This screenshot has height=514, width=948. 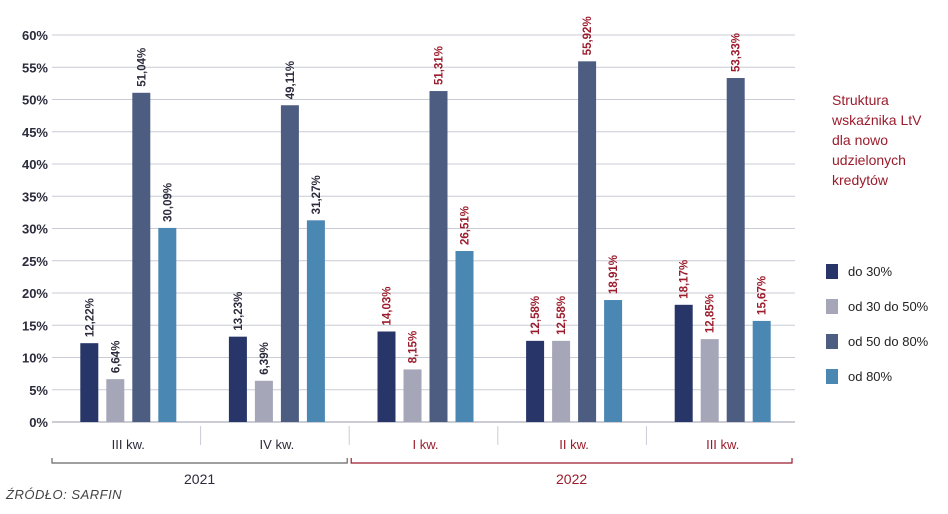 What do you see at coordinates (685, 279) in the screenshot?
I see `data-label: 18,17%` at bounding box center [685, 279].